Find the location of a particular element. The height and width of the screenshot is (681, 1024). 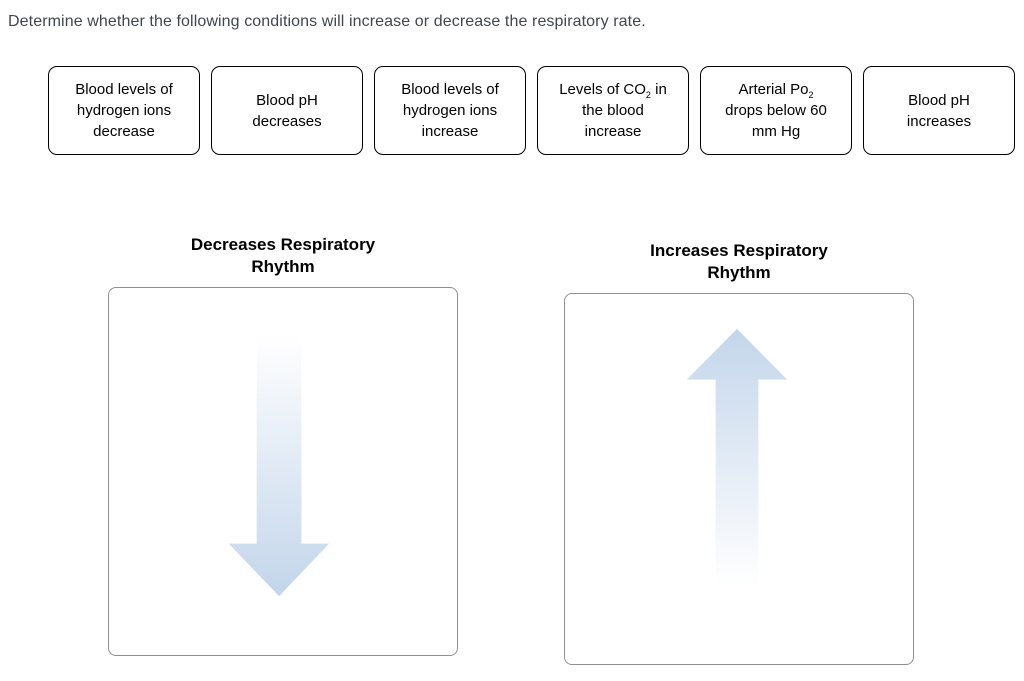

chip-blood-hydrogen-ions-increase: Blood levels of hydrogen ions increase is located at coordinates (450, 110).